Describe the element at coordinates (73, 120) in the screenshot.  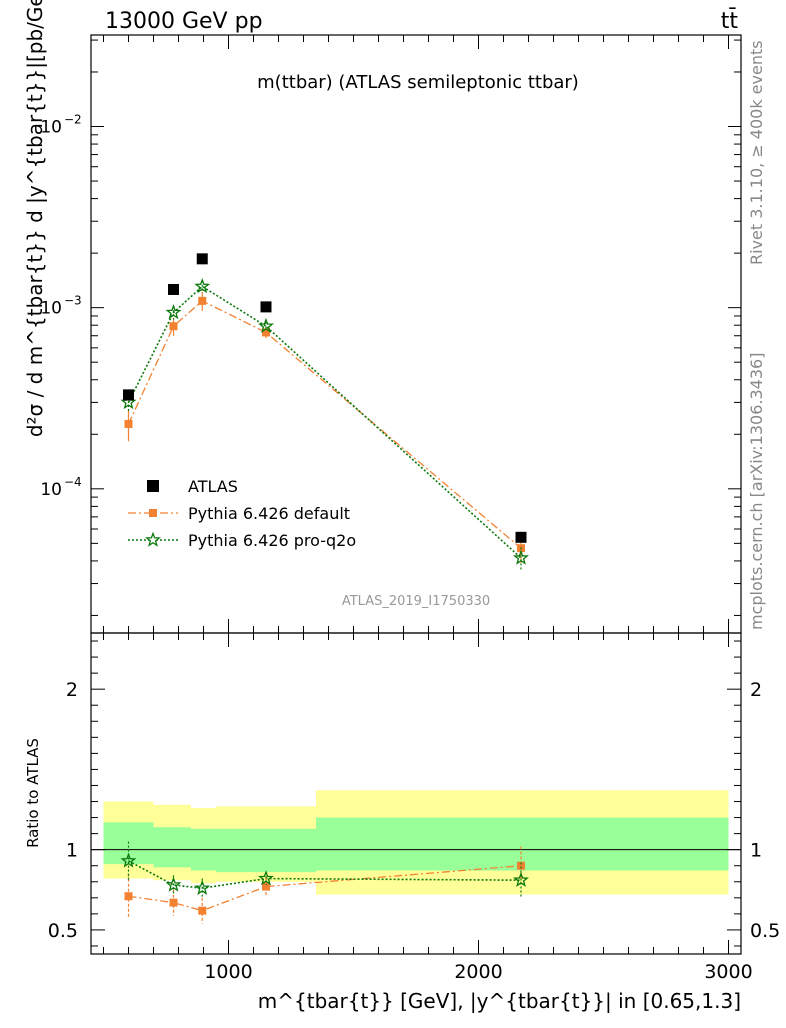
I see `y-tick-exponent: −2` at that location.